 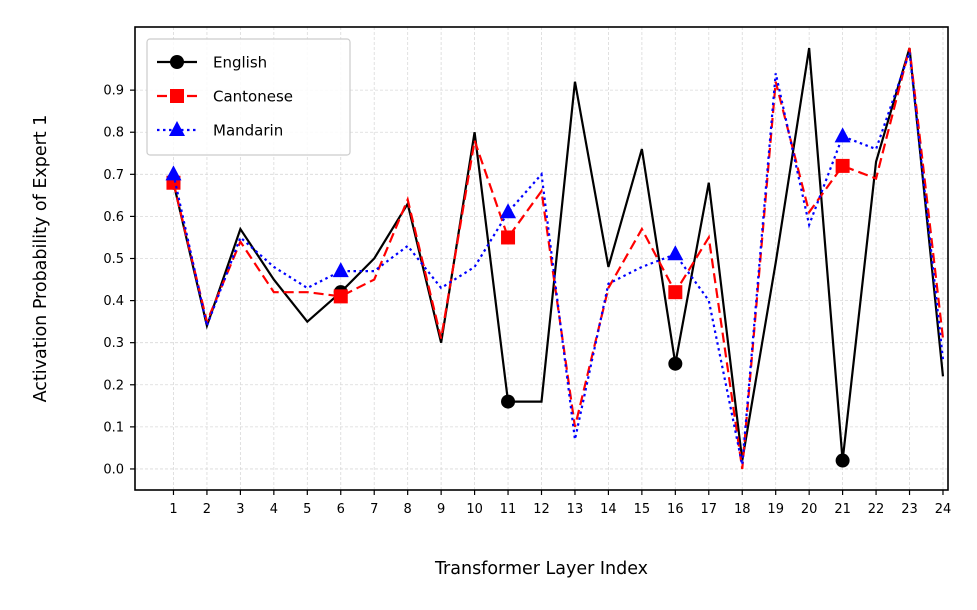 I want to click on x-tick-label: 7, so click(x=374, y=509).